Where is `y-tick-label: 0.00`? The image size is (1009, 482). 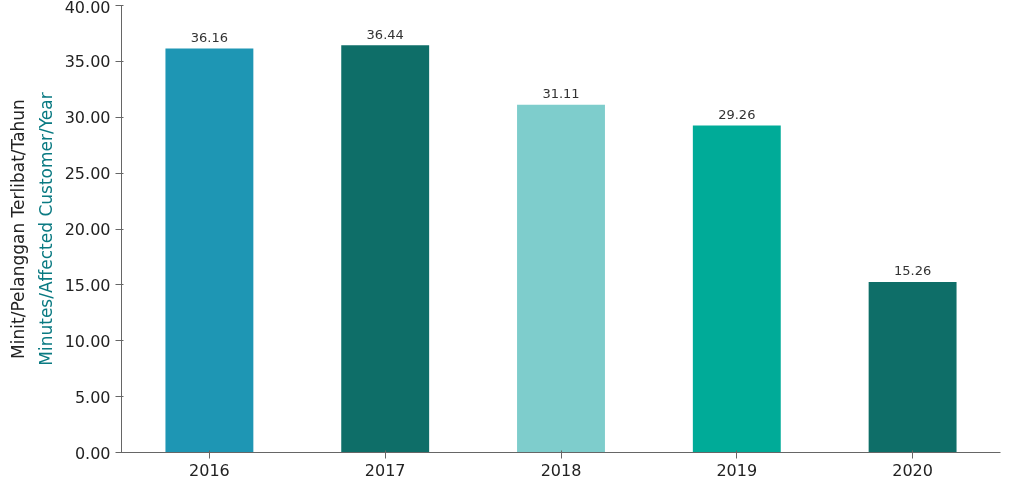 y-tick-label: 0.00 is located at coordinates (92, 453).